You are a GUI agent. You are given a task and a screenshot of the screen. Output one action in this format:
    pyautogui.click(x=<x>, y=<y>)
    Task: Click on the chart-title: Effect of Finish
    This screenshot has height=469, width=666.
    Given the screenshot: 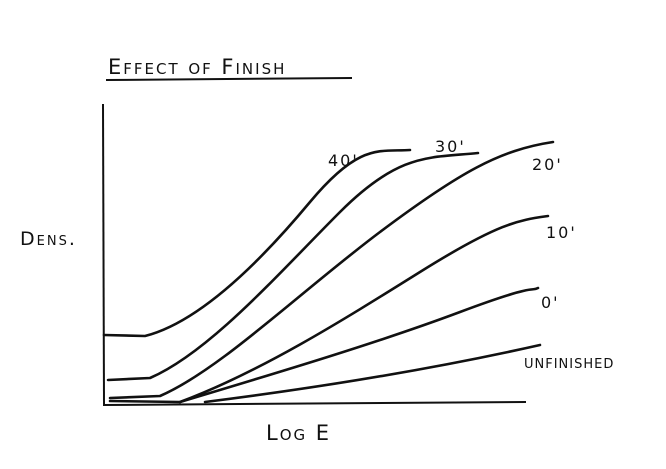 What is the action you would take?
    pyautogui.click(x=197, y=67)
    